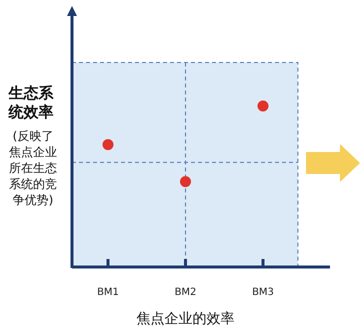  Describe the element at coordinates (185, 319) in the screenshot. I see `xlabel: 焦点企业的效率` at that location.